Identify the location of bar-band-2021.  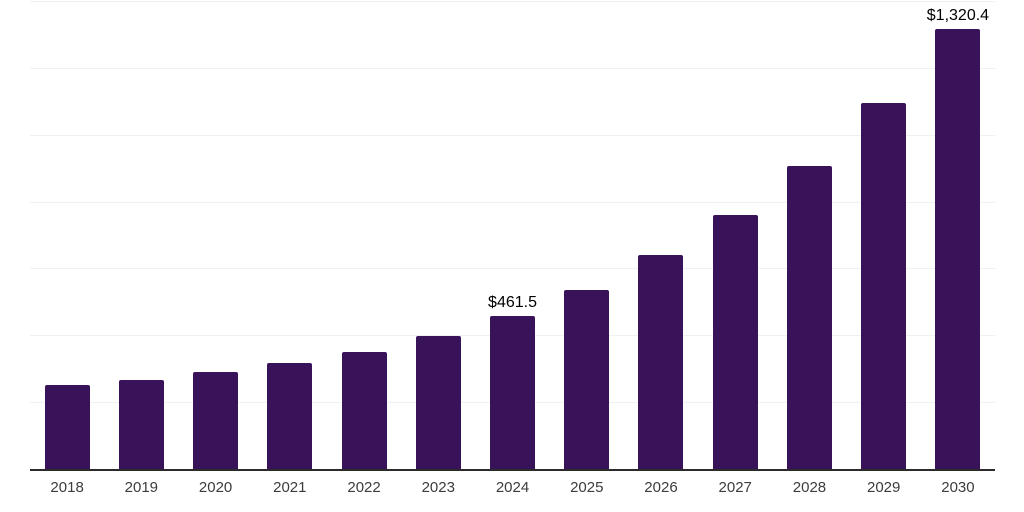
(290, 236).